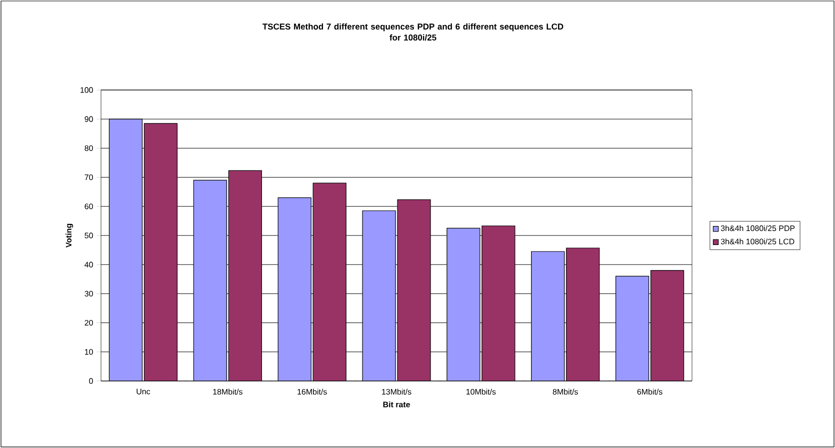  What do you see at coordinates (413, 32) in the screenshot?
I see `chart-title: TSCES Method 7 different sequences PDP and 6 different sequences LCD for 1080i/25` at bounding box center [413, 32].